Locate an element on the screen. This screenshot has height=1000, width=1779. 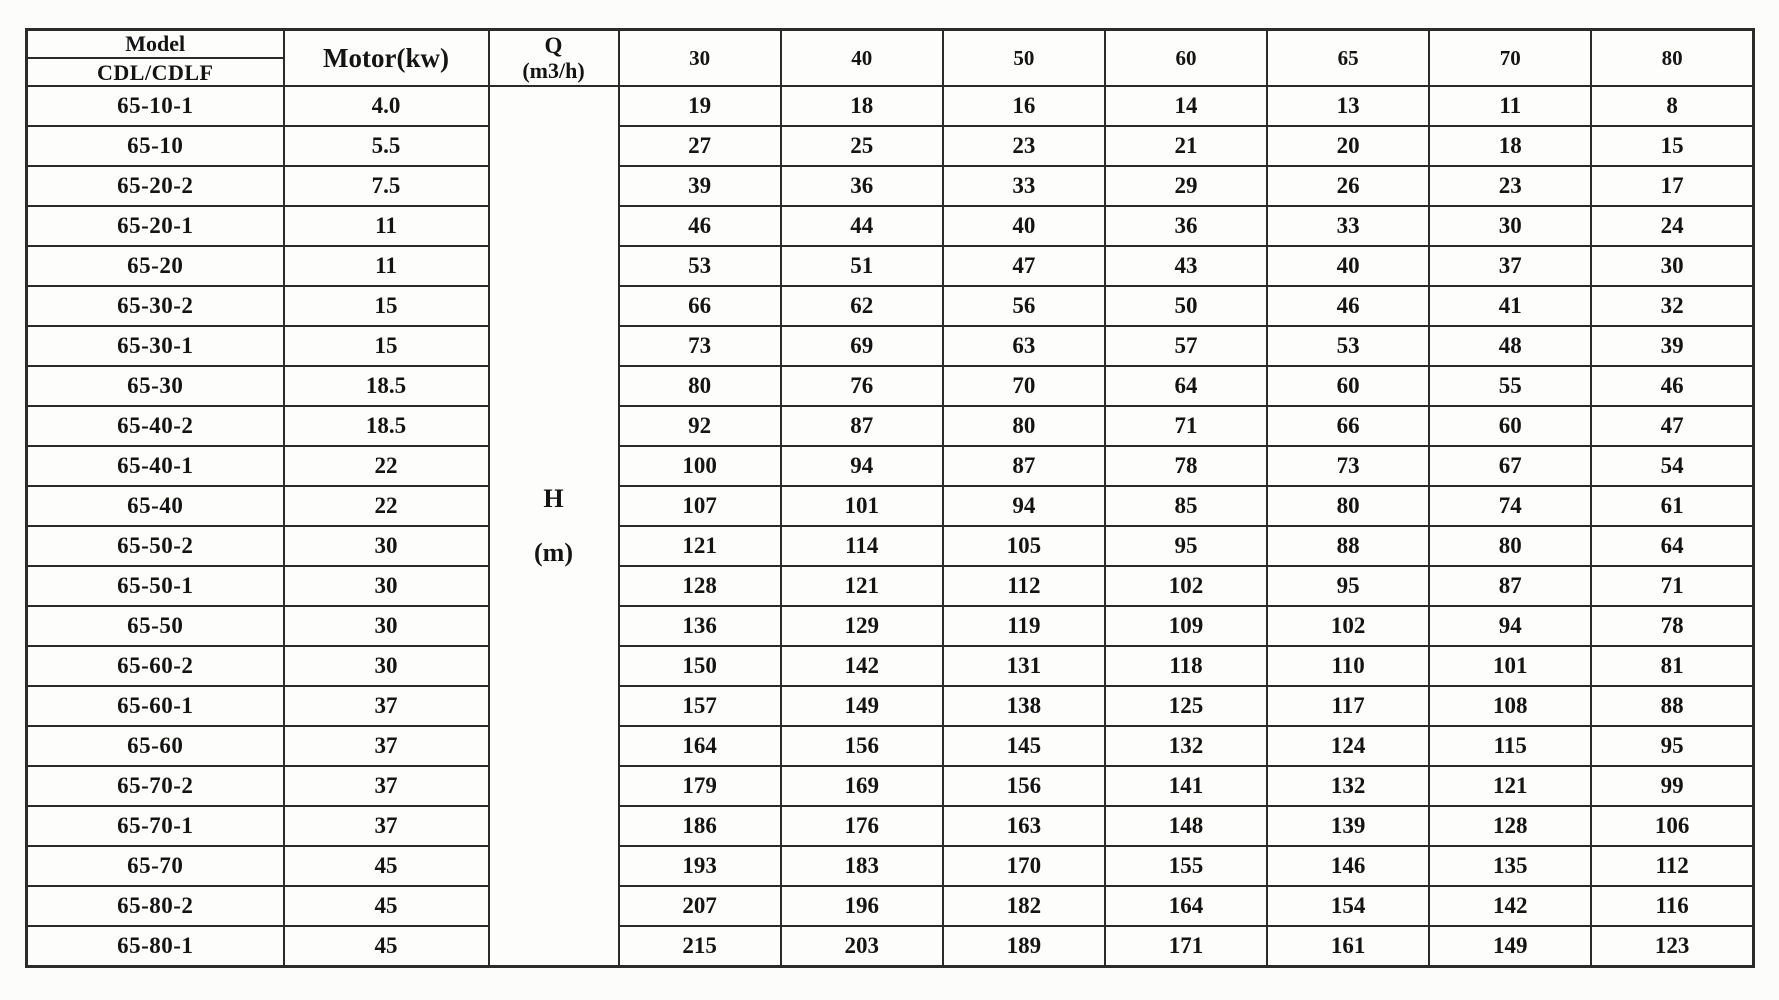
head-value-cell: 76 is located at coordinates (861, 386).